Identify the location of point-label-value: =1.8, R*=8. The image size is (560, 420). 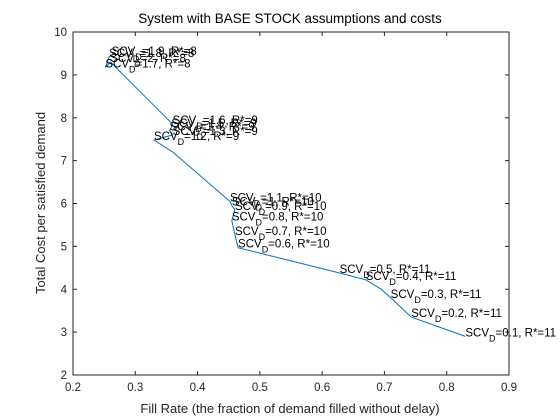
(166, 54).